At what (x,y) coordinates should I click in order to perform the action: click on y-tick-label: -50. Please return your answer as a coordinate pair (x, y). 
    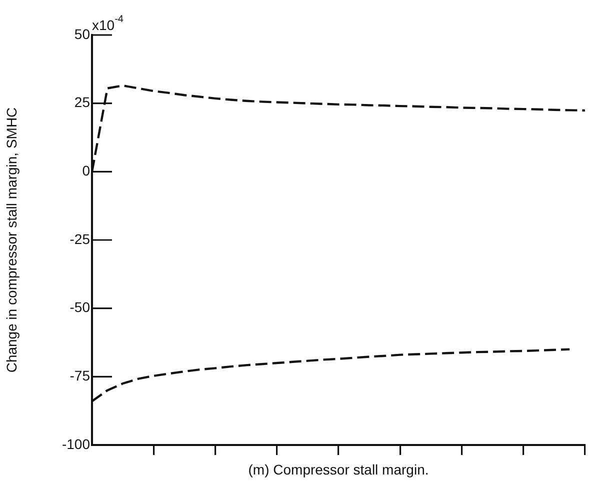
    Looking at the image, I should click on (80, 307).